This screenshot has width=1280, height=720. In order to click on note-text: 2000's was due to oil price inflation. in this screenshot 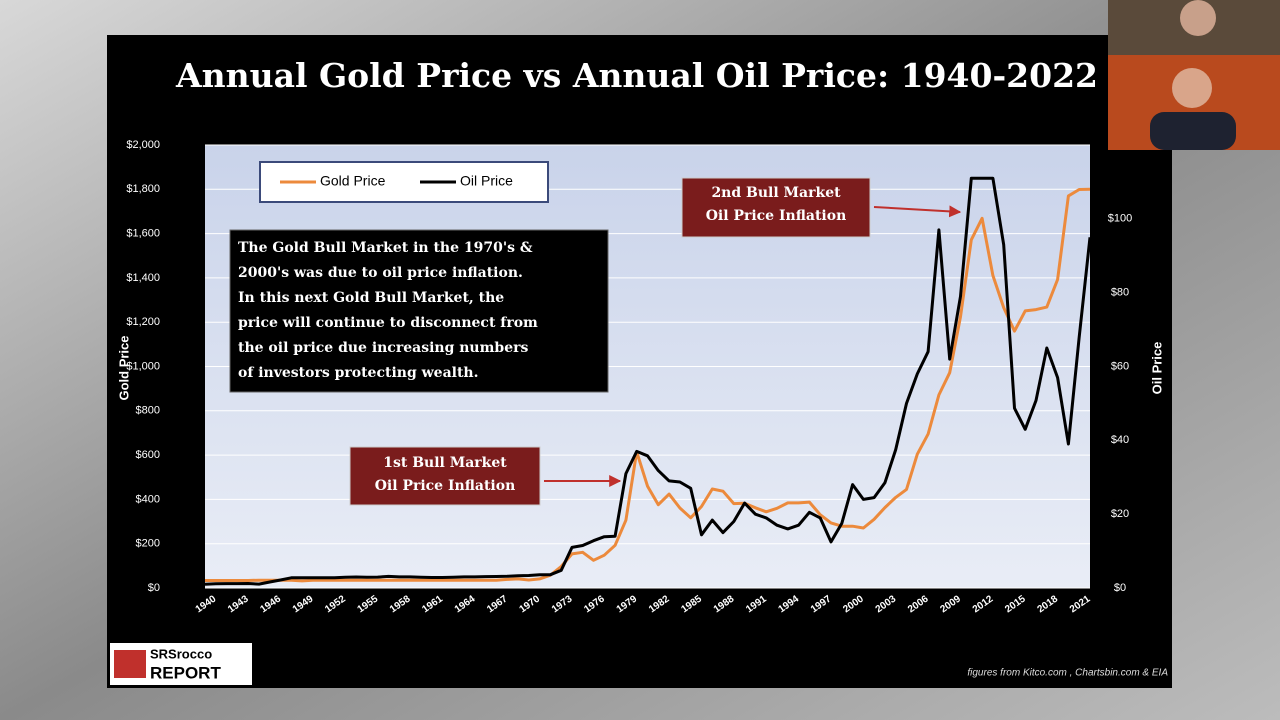, I will do `click(380, 273)`.